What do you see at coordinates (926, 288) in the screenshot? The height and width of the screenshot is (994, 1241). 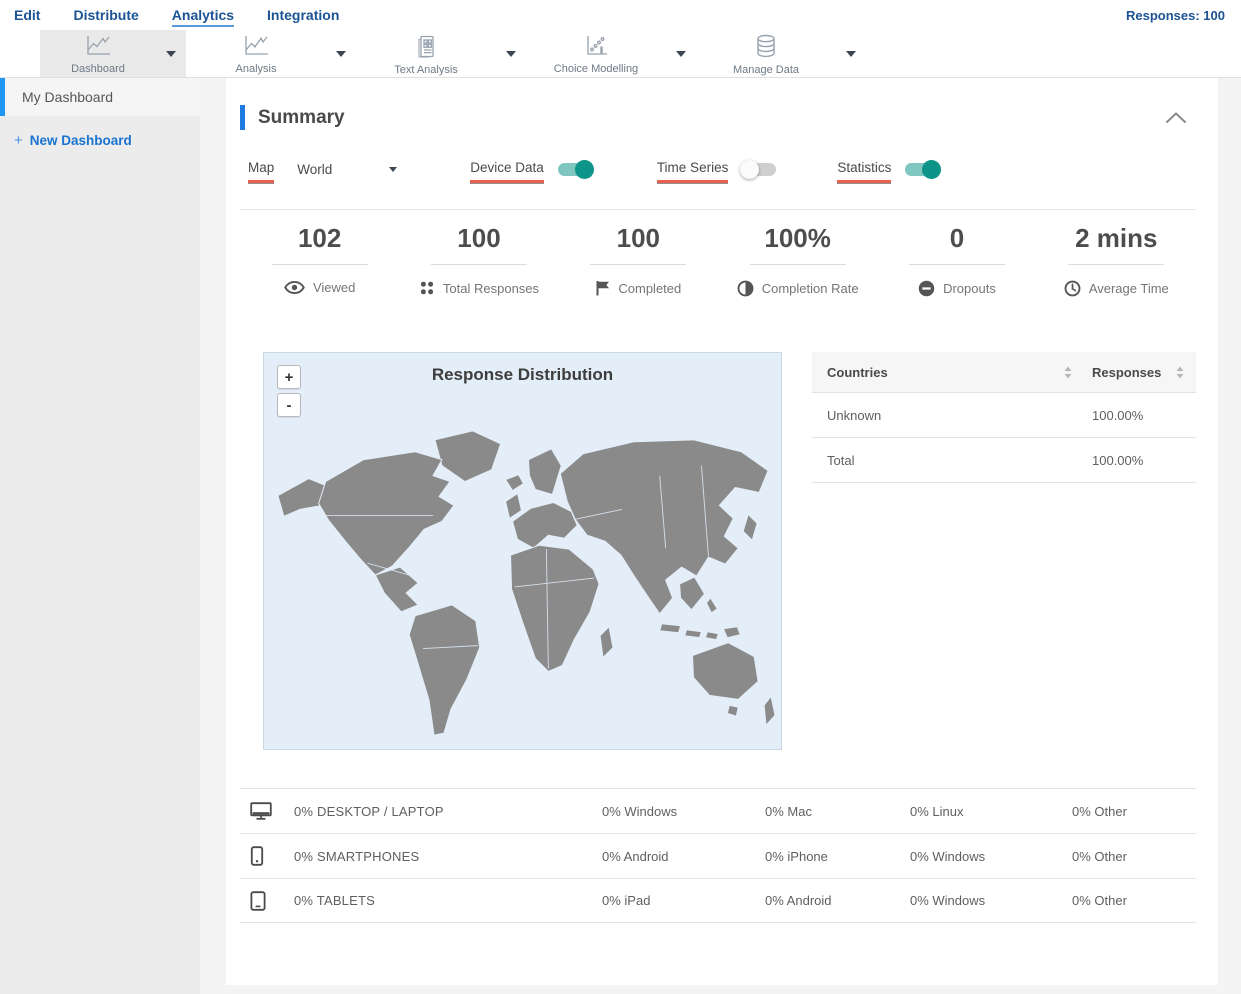 I see `minus-circle-icon` at bounding box center [926, 288].